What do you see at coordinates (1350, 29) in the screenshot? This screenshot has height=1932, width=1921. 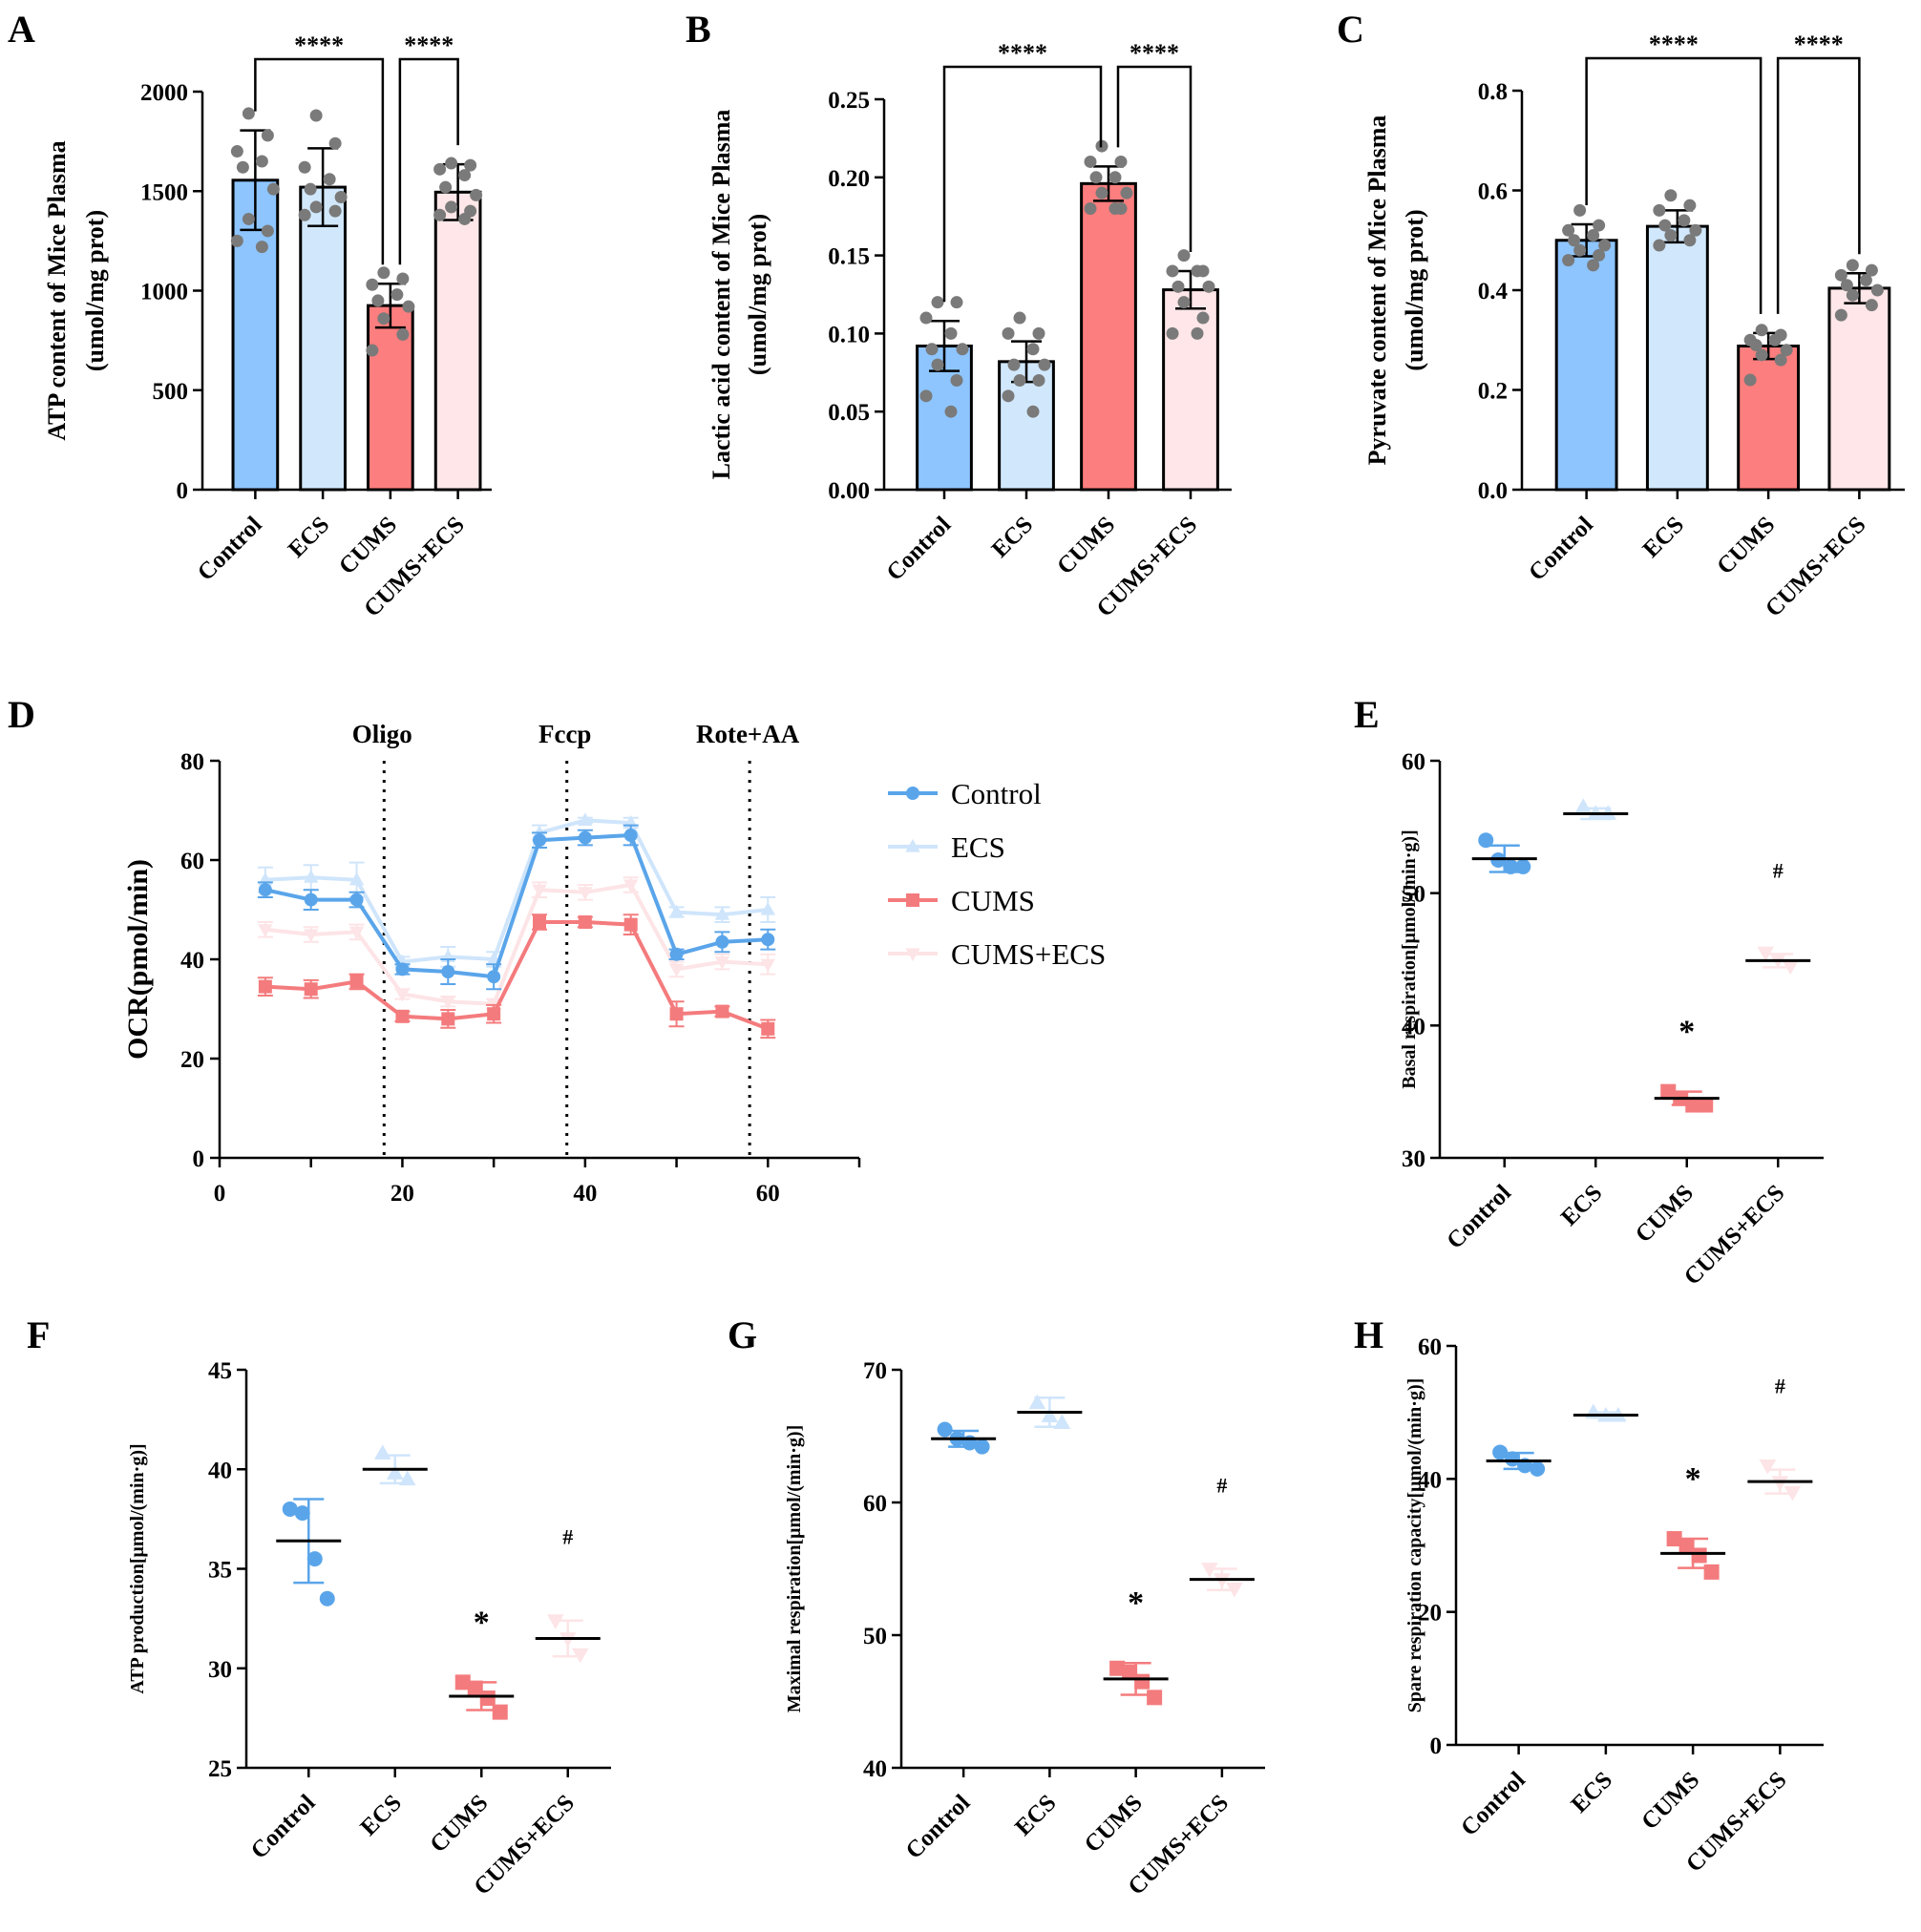 I see `panel-c-label: C` at bounding box center [1350, 29].